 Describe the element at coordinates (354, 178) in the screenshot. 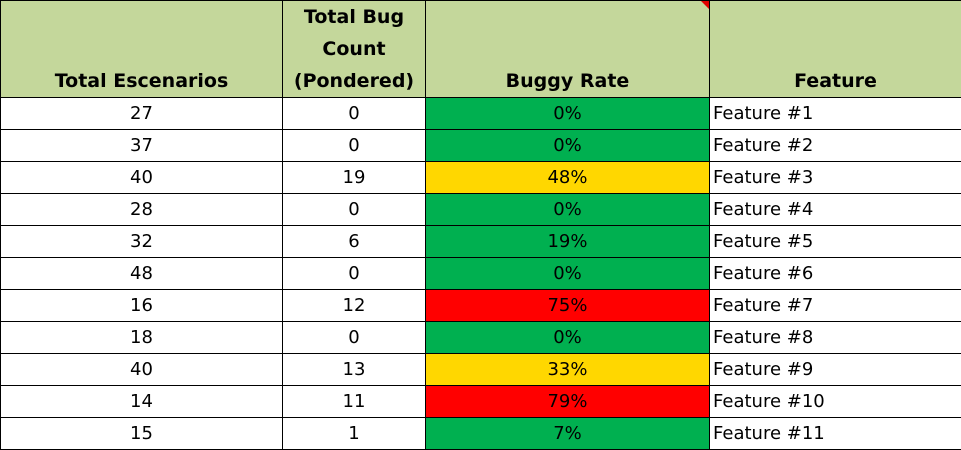

I see `cell-bug-count: 19` at that location.